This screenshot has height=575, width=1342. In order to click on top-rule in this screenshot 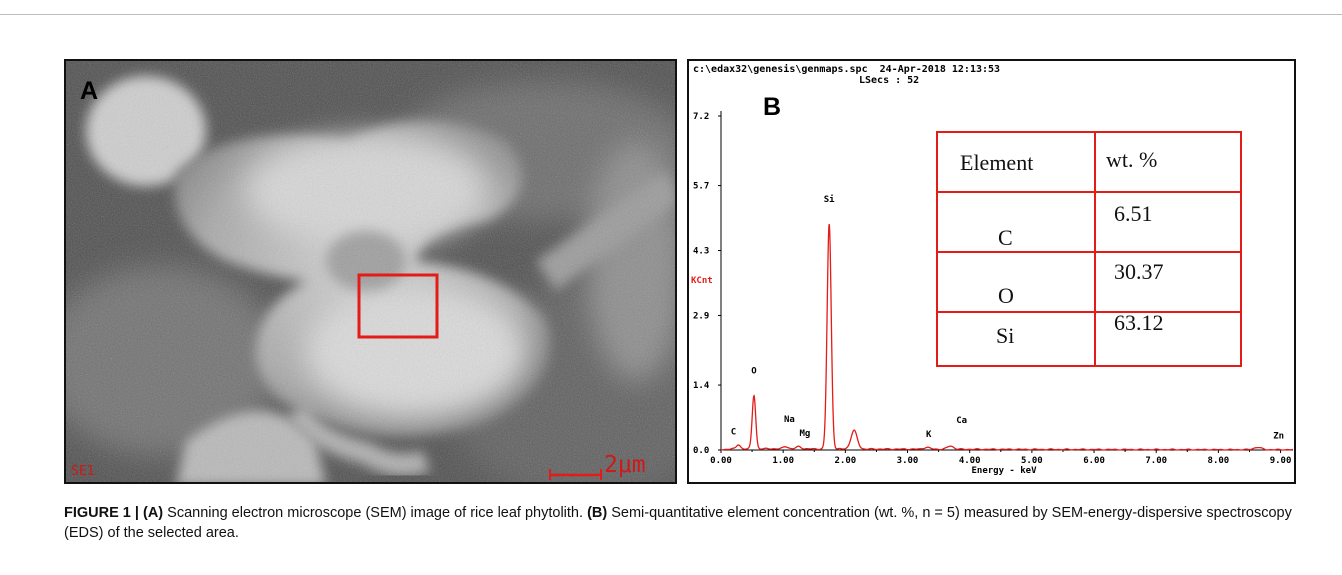, I will do `click(671, 14)`.